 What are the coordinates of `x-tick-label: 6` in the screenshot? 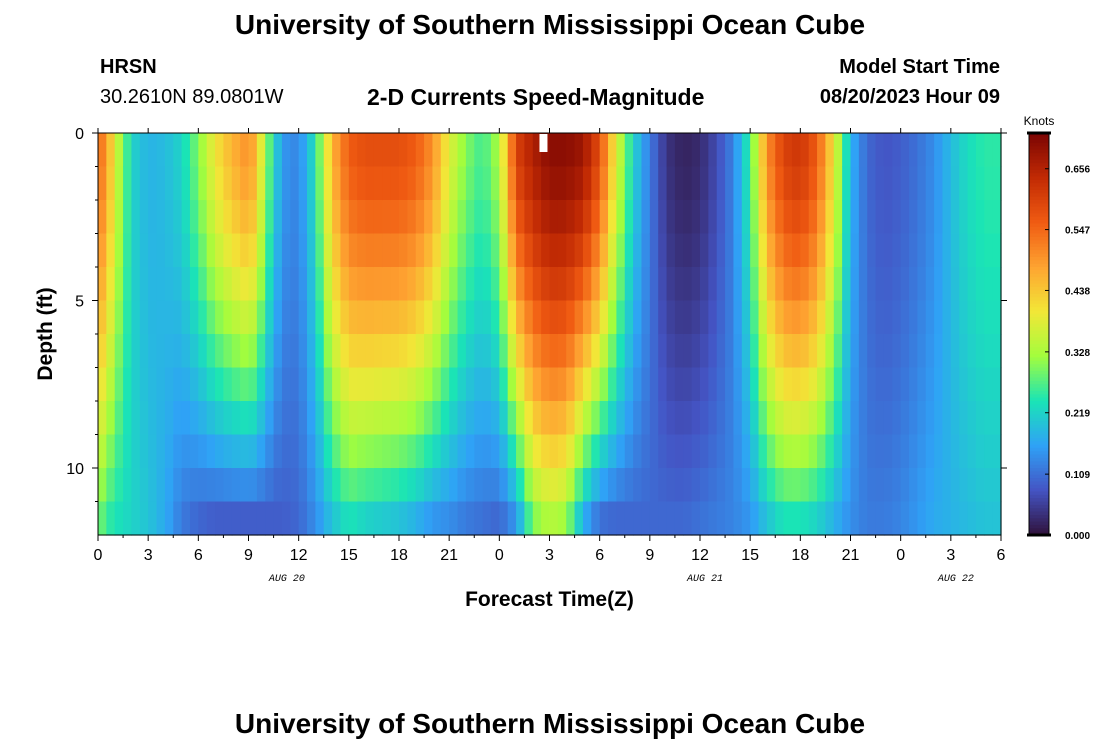 It's located at (1001, 555).